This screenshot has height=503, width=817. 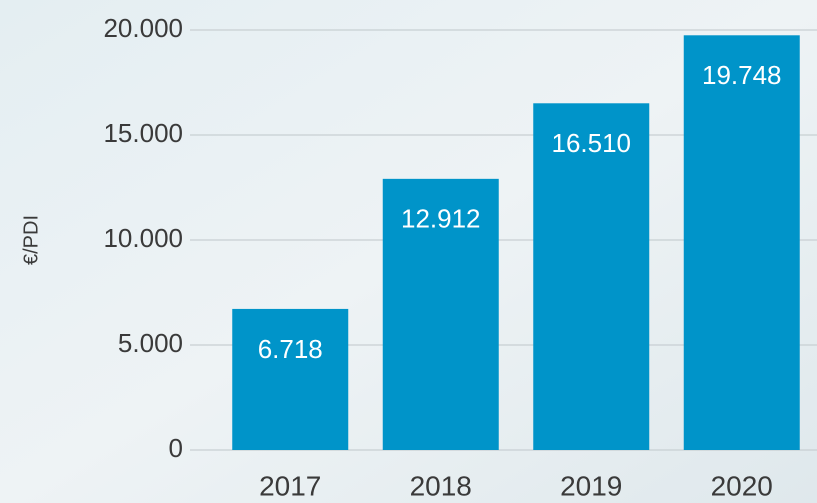 What do you see at coordinates (290, 485) in the screenshot?
I see `x-tick-label: 2017` at bounding box center [290, 485].